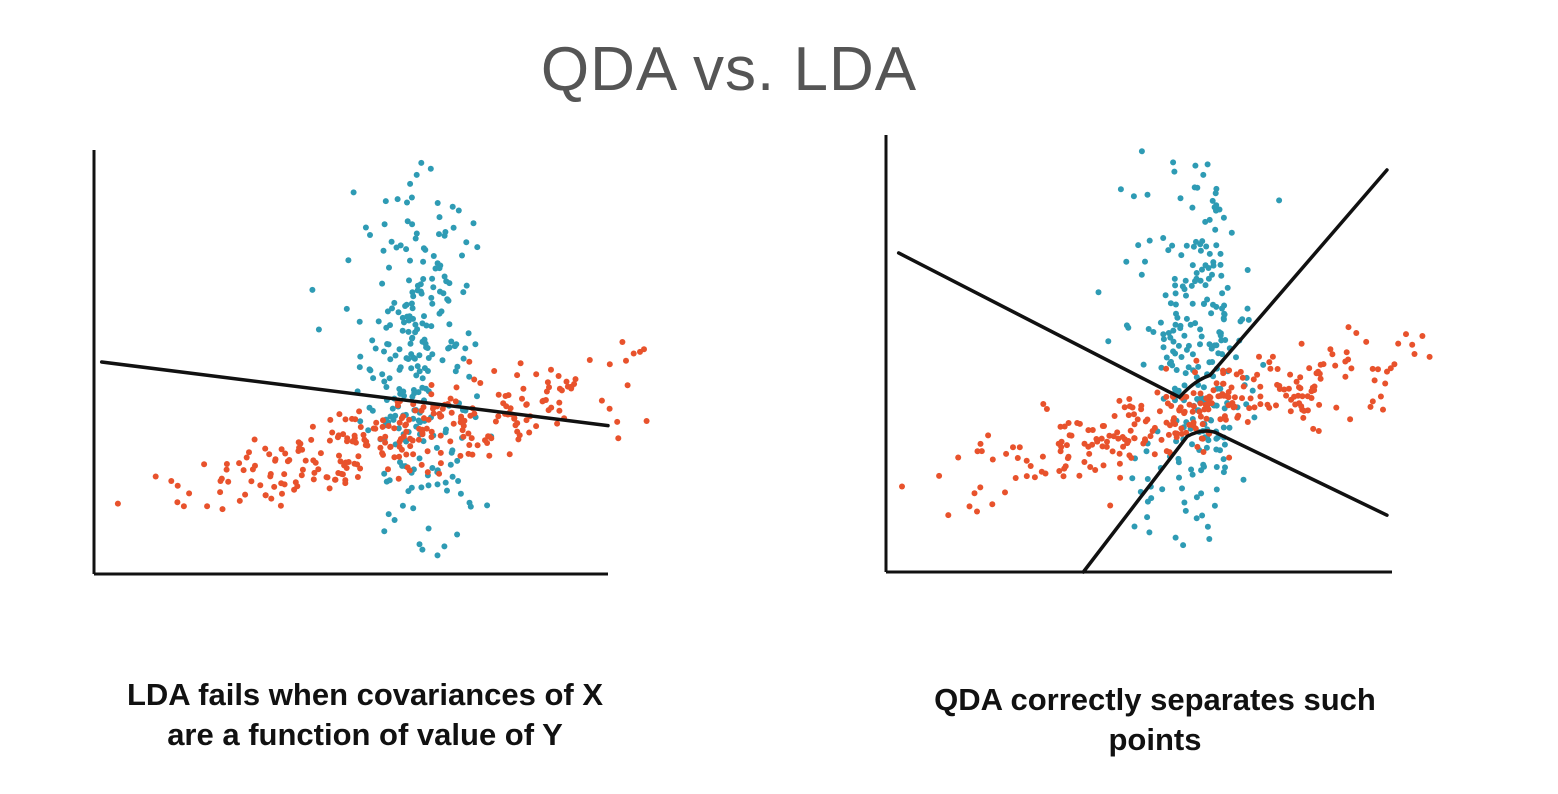  What do you see at coordinates (1155, 699) in the screenshot?
I see `qda-caption-line-1: QDA correctly separates such` at bounding box center [1155, 699].